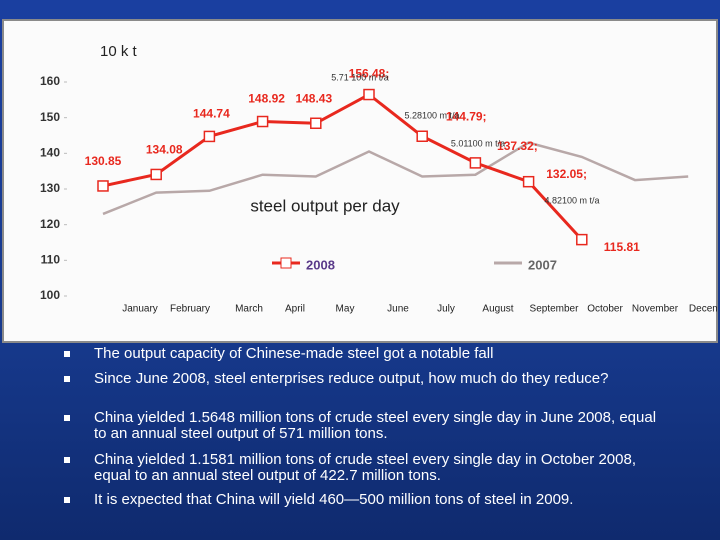  I want to click on value-label: 137.32;, so click(517, 146).